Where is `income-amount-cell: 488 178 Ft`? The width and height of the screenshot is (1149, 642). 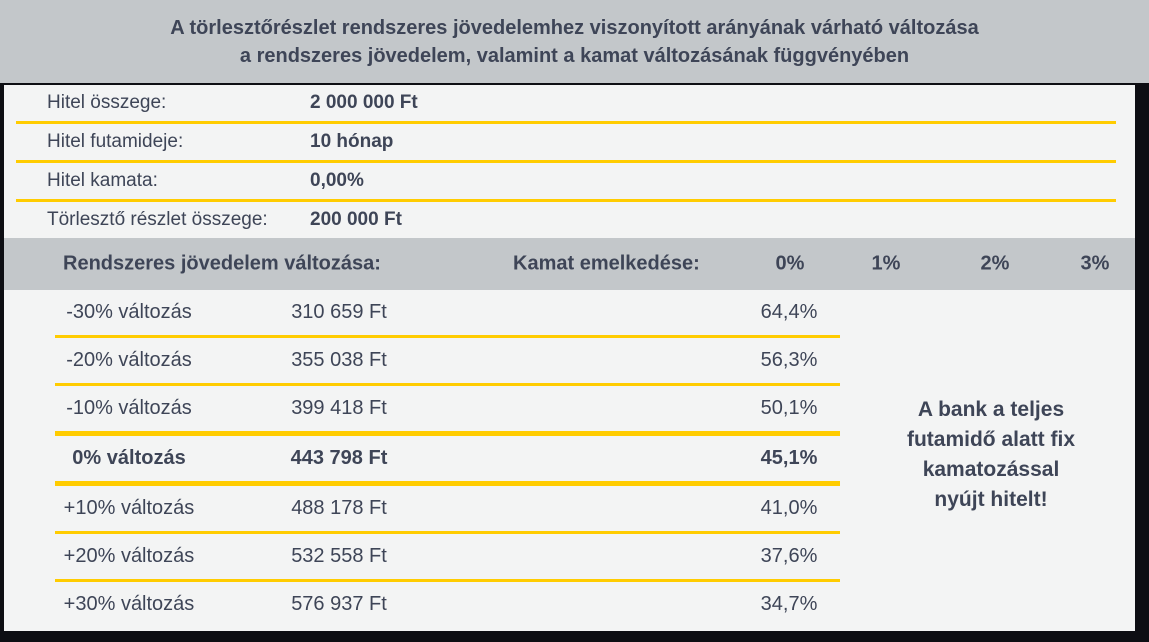
income-amount-cell: 488 178 Ft is located at coordinates (339, 508).